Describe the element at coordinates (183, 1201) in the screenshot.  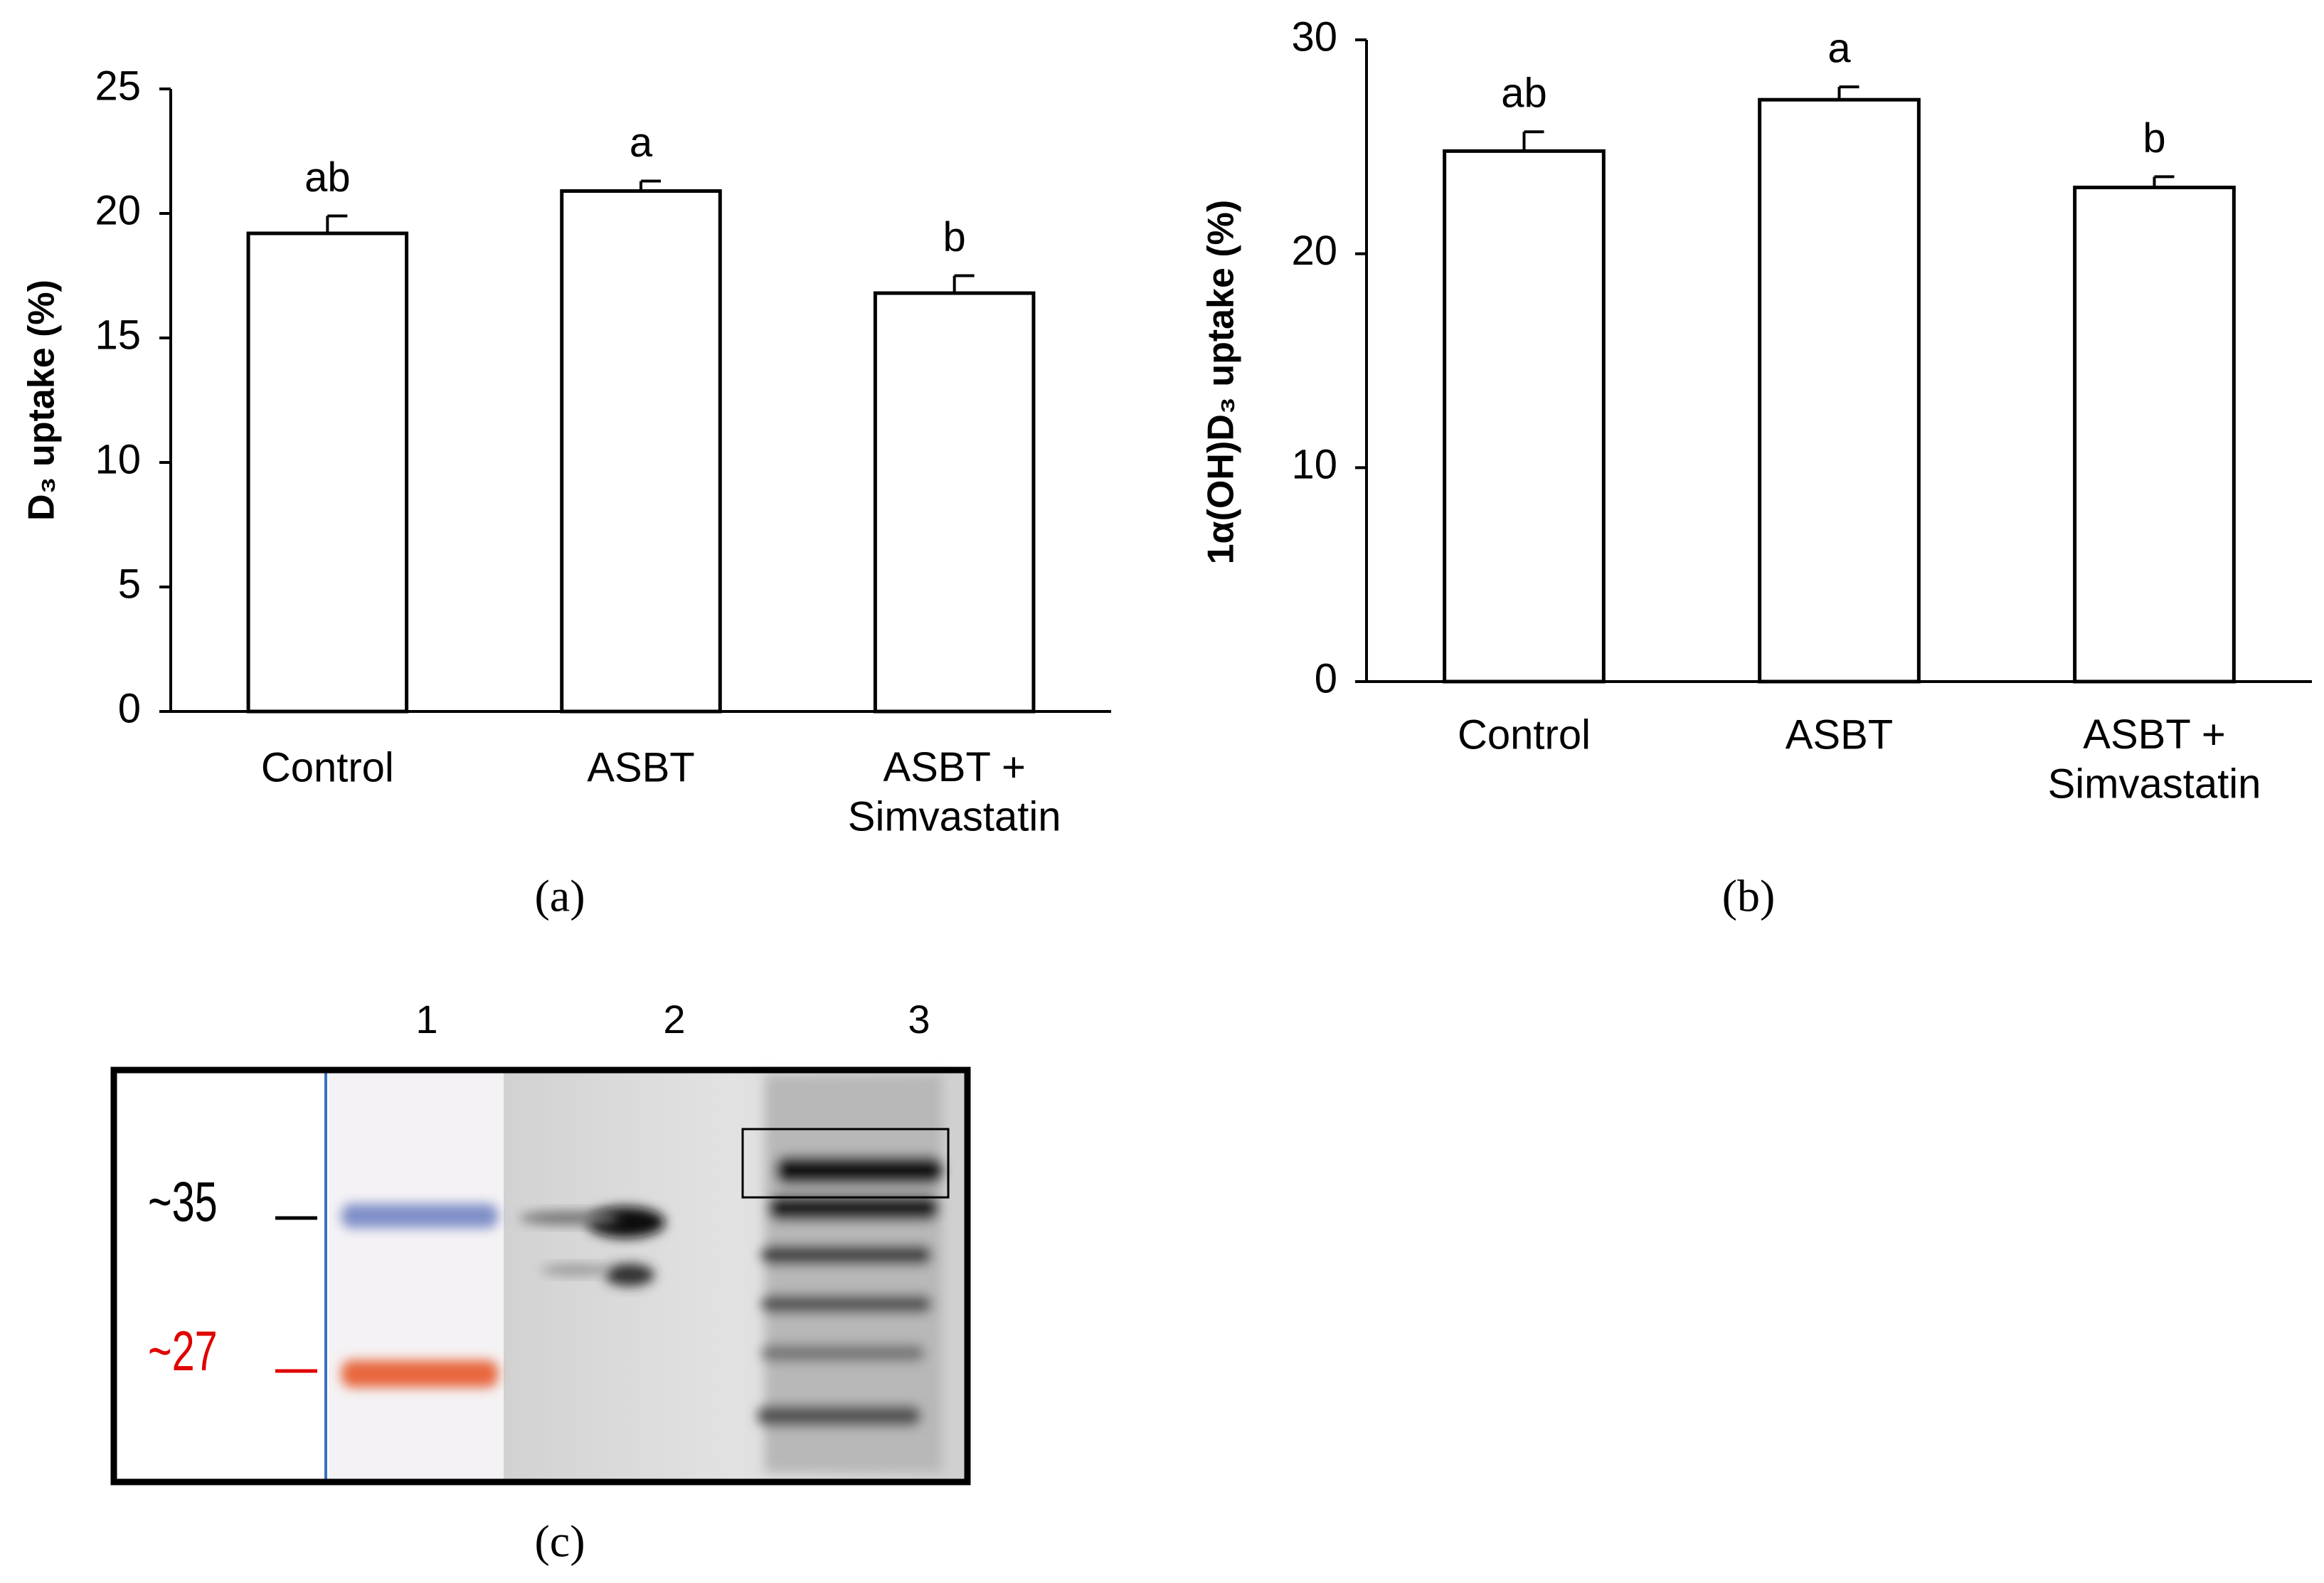
I see `marker-label: ~35` at that location.